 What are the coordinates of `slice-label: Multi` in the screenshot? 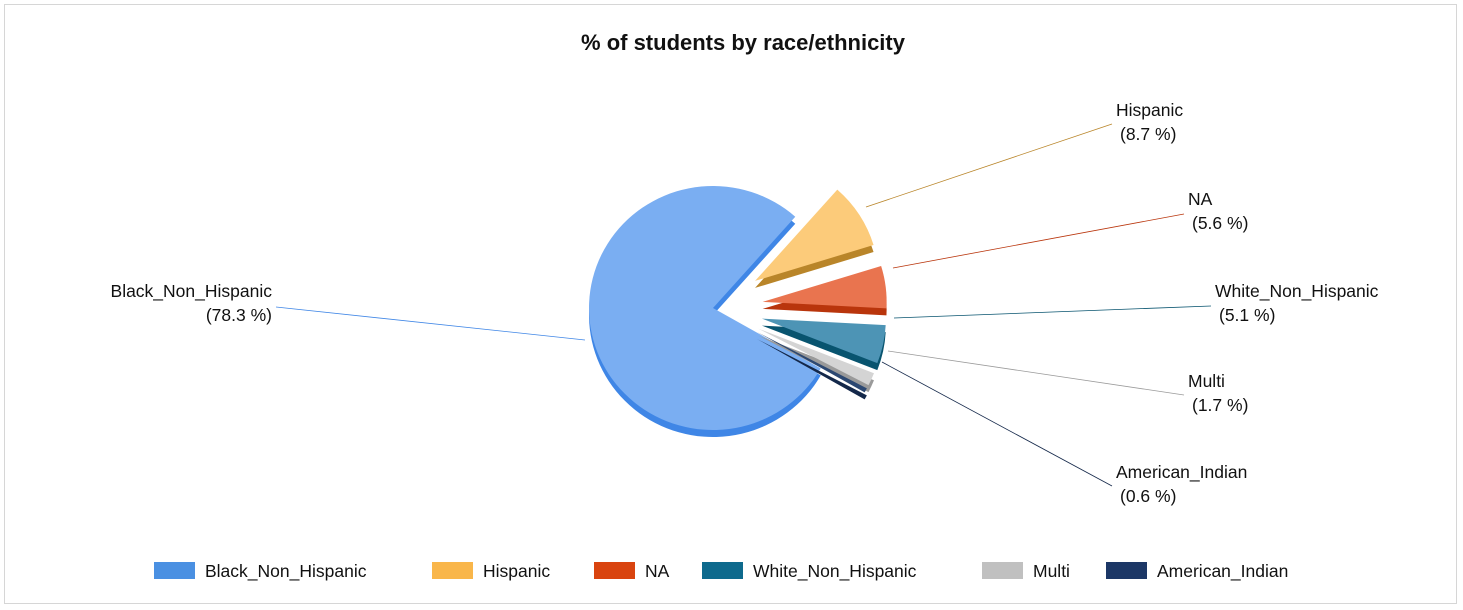 It's located at (1206, 381).